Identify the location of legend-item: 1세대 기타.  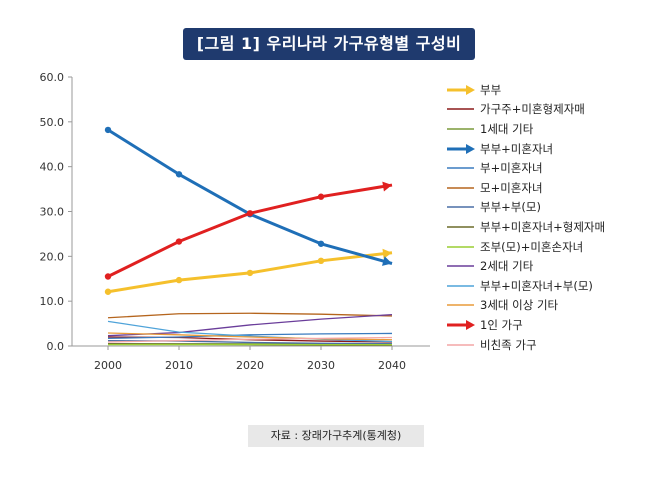
(549, 129).